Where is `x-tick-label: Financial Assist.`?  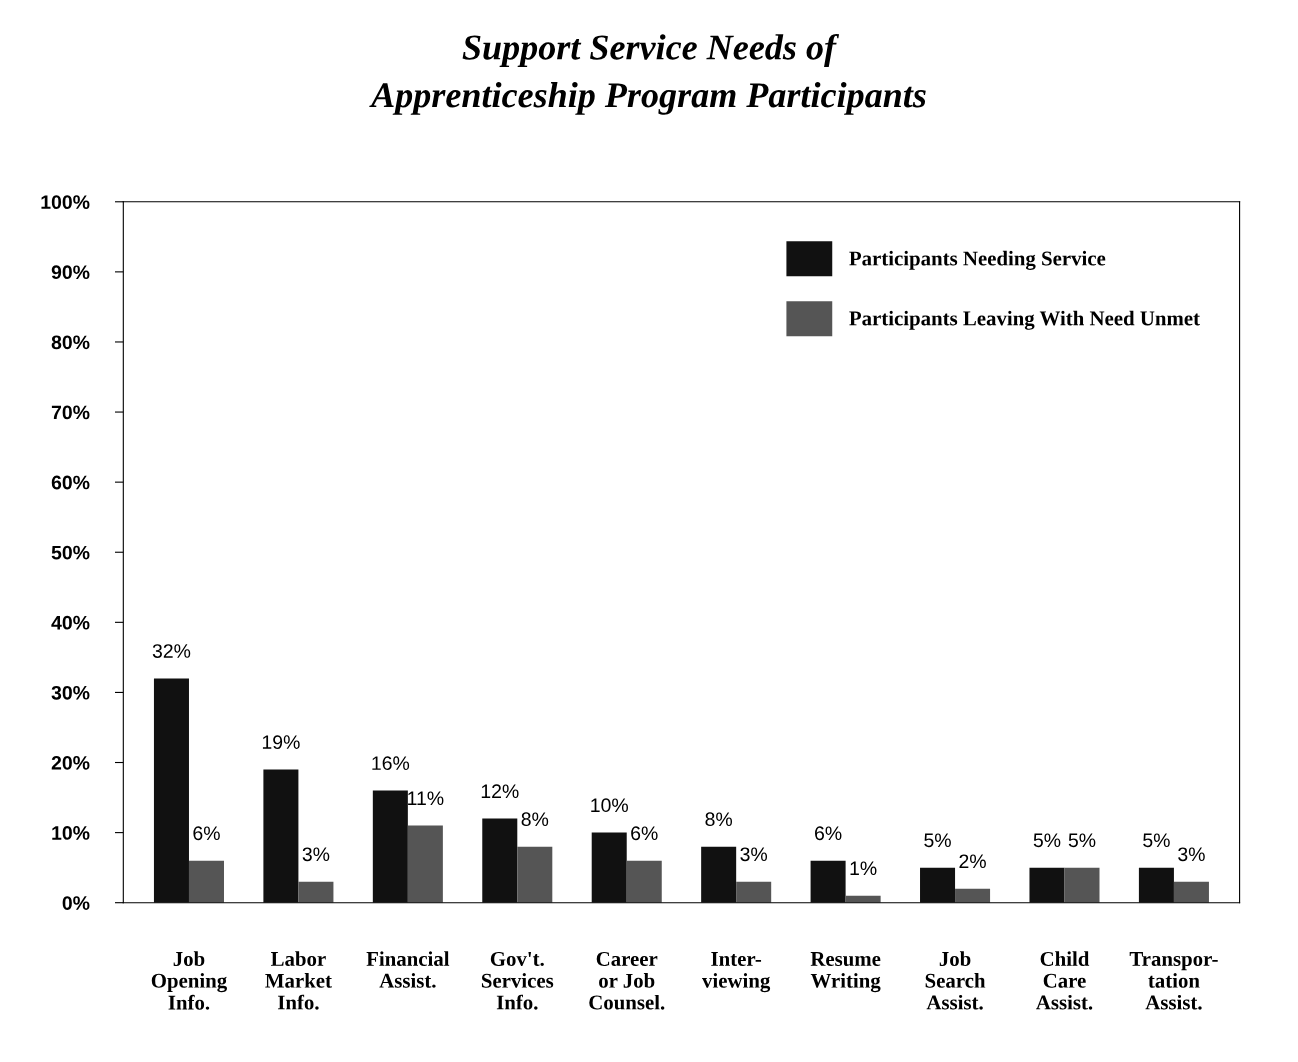 x-tick-label: Financial Assist. is located at coordinates (408, 969).